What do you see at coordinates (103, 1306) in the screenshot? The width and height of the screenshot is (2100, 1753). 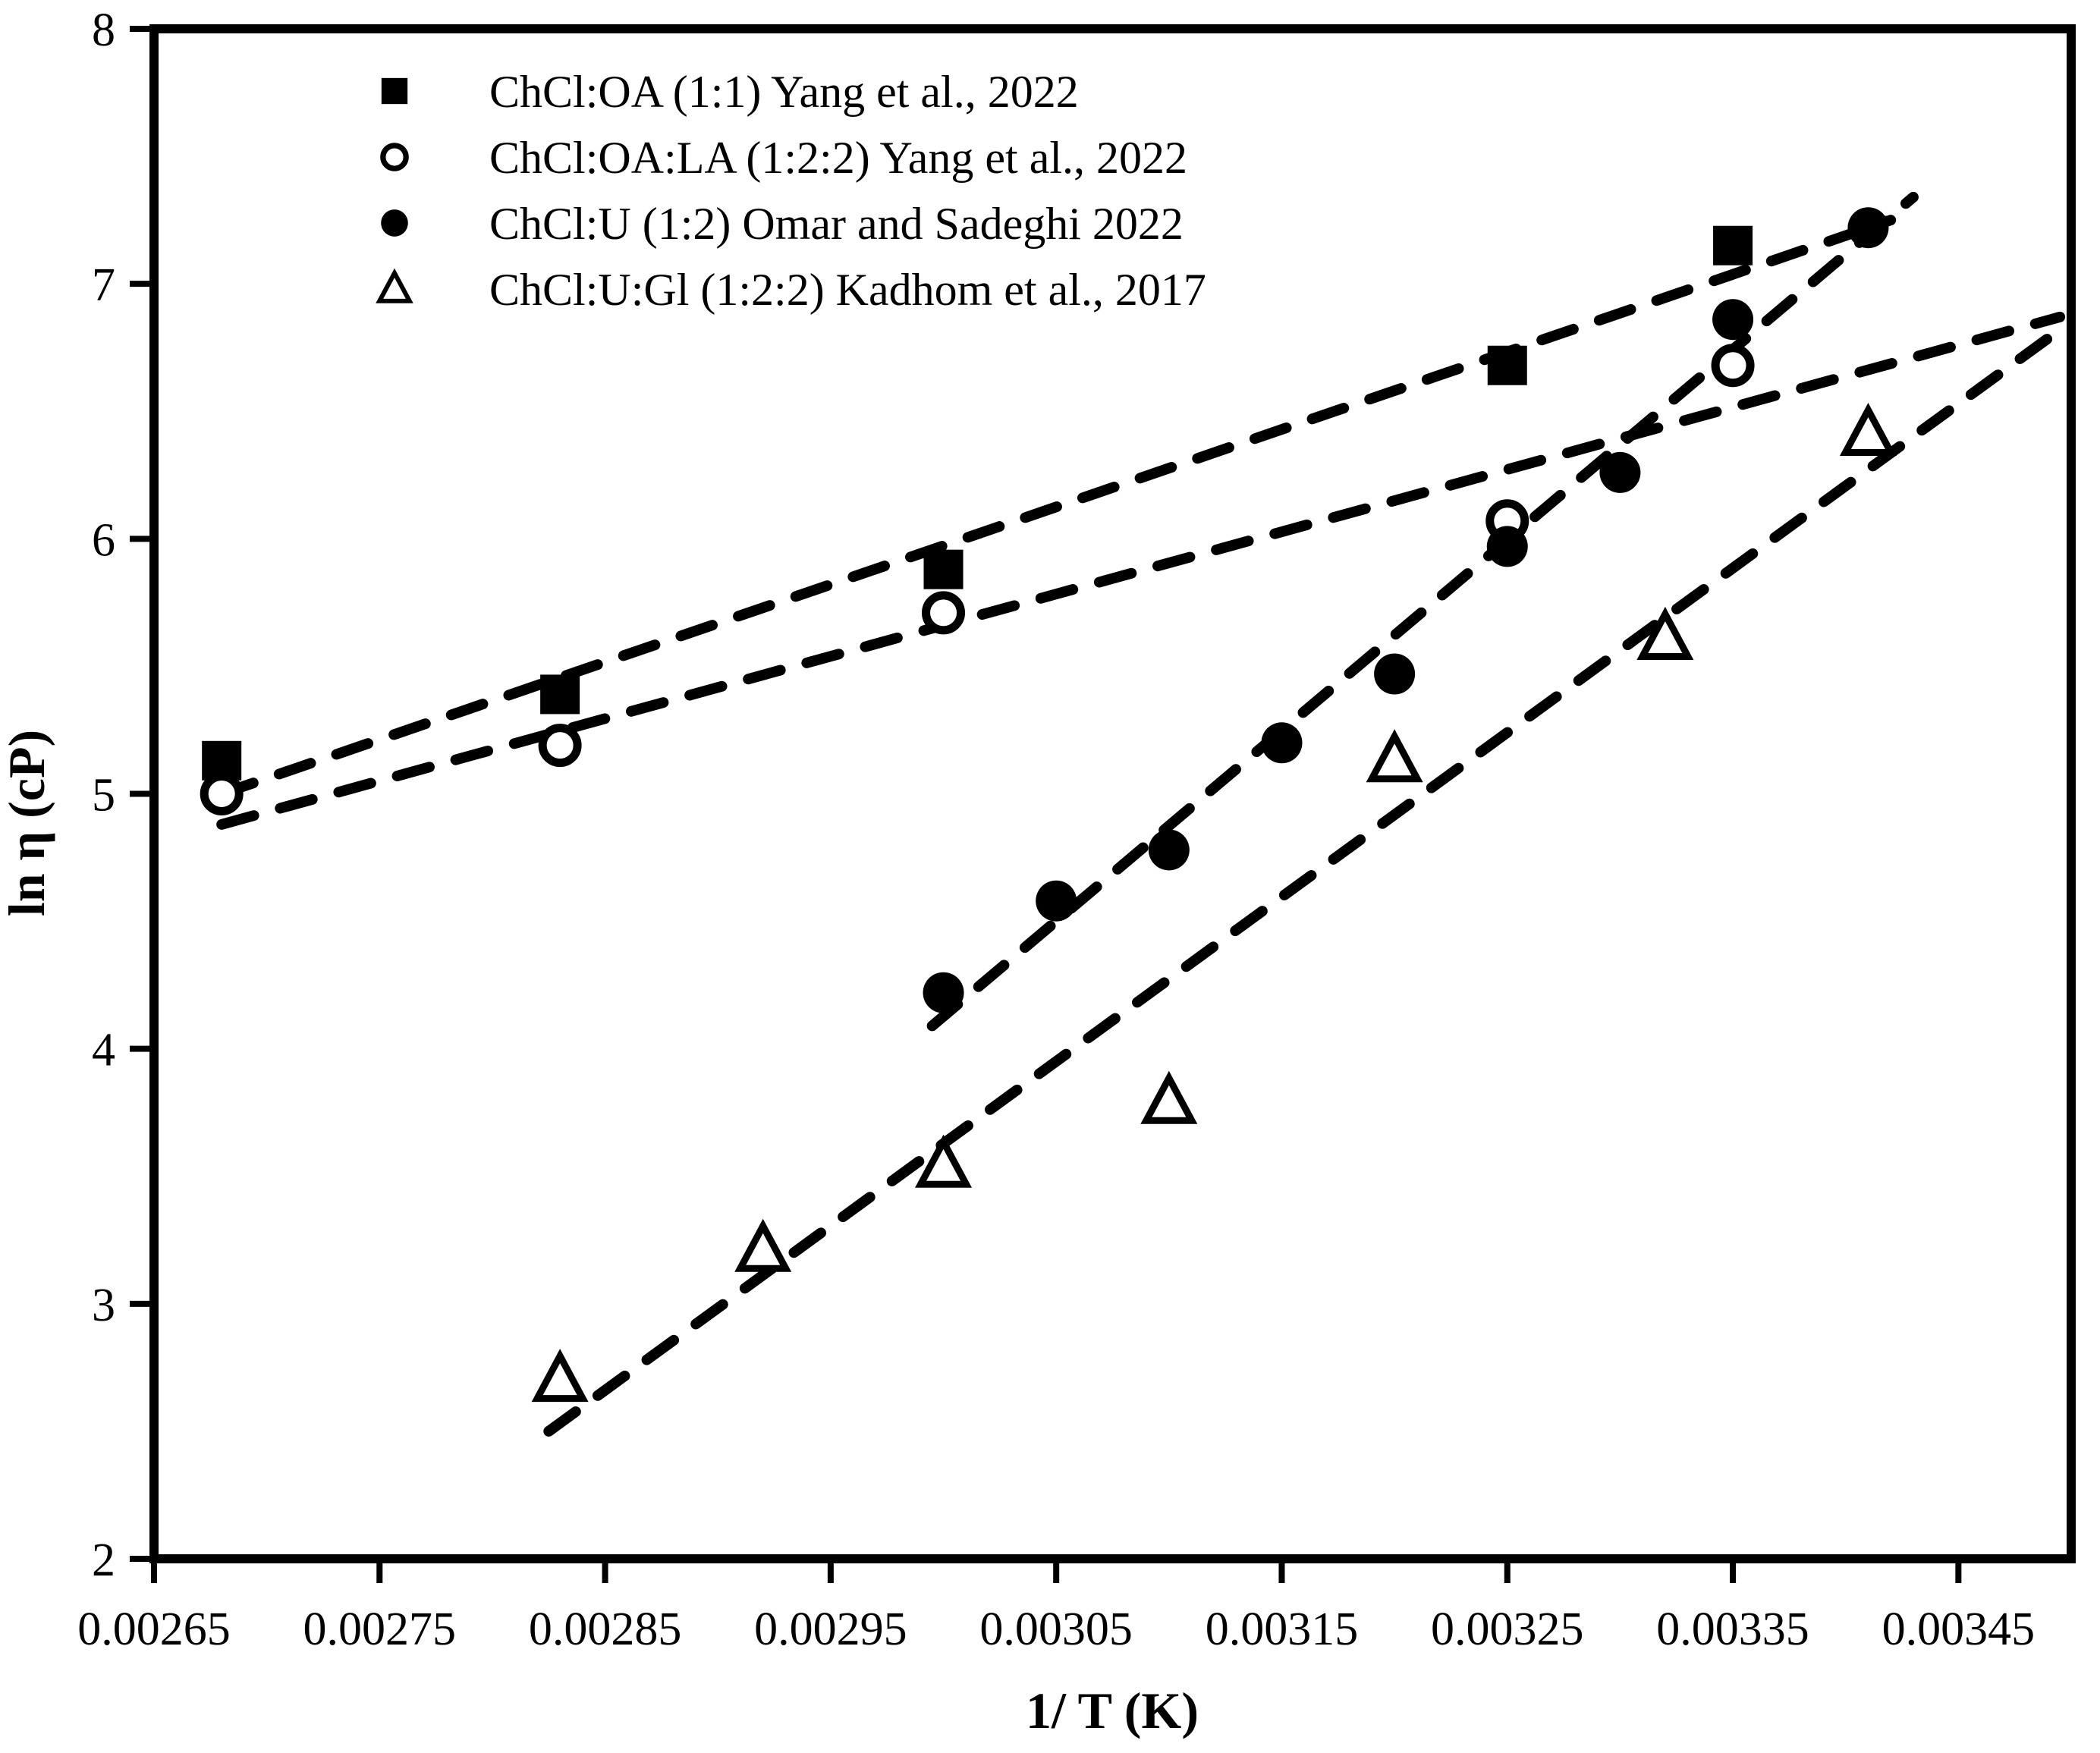 I see `y-tick-label: 3` at bounding box center [103, 1306].